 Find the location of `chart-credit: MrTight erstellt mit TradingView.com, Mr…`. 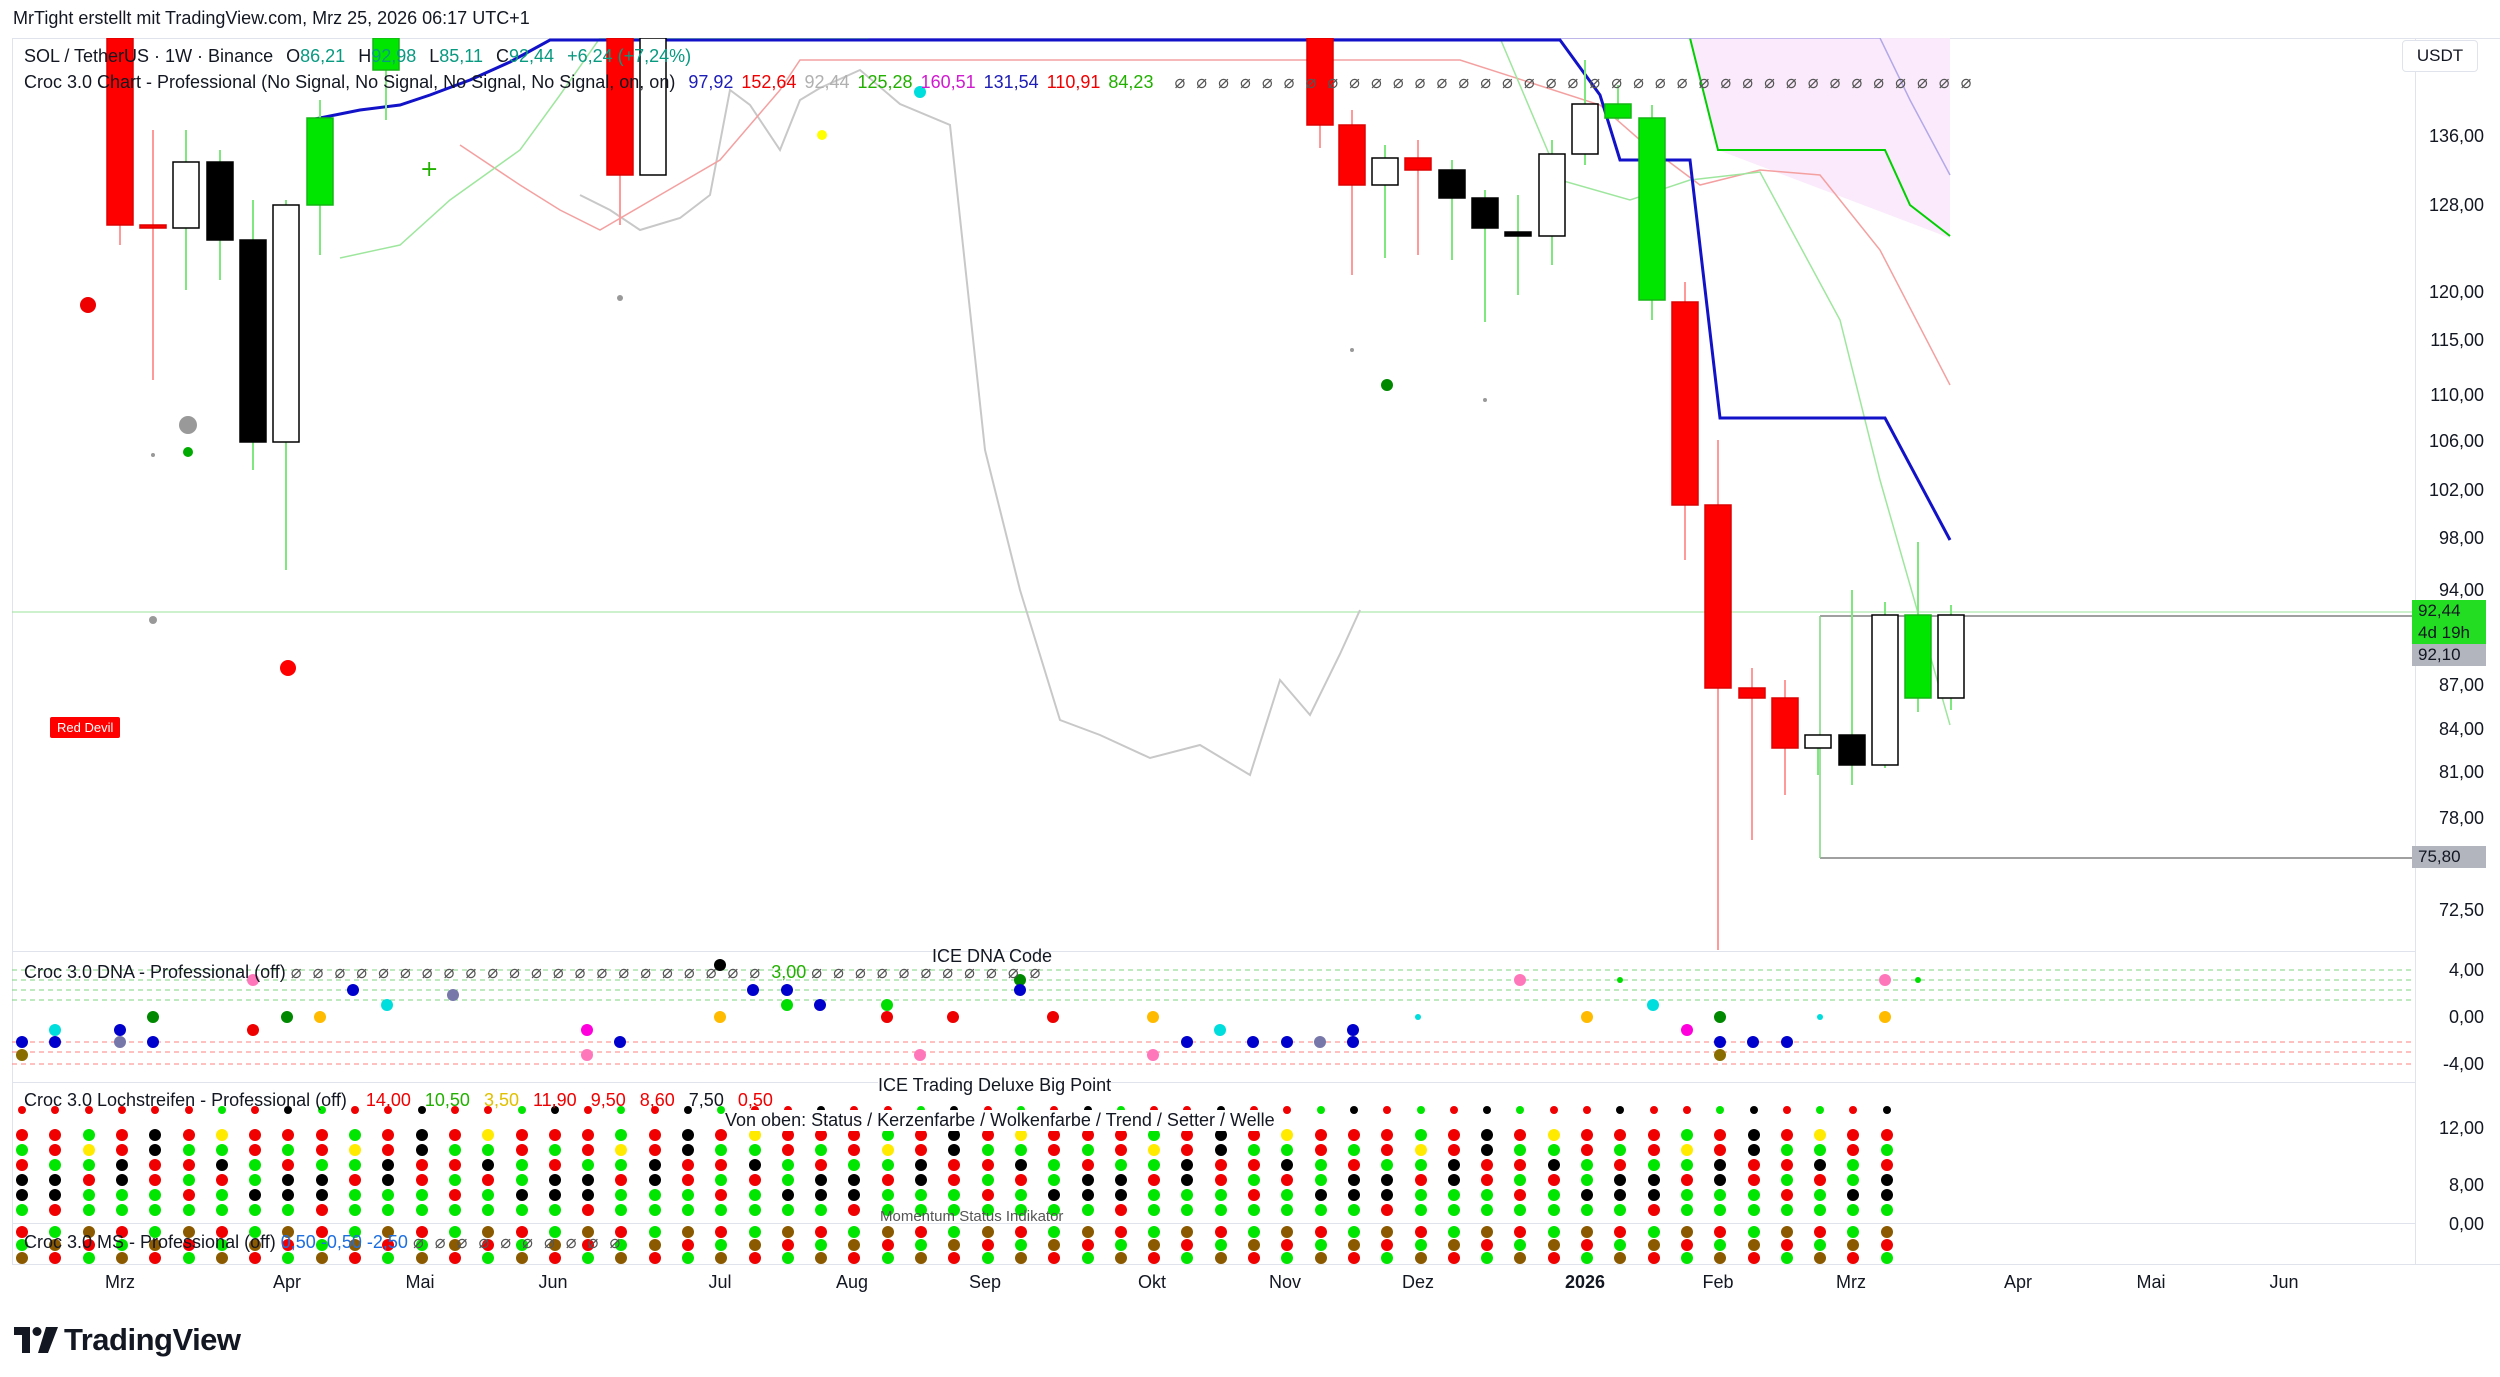

chart-credit: MrTight erstellt mit TradingView.com, Mr… is located at coordinates (271, 18).